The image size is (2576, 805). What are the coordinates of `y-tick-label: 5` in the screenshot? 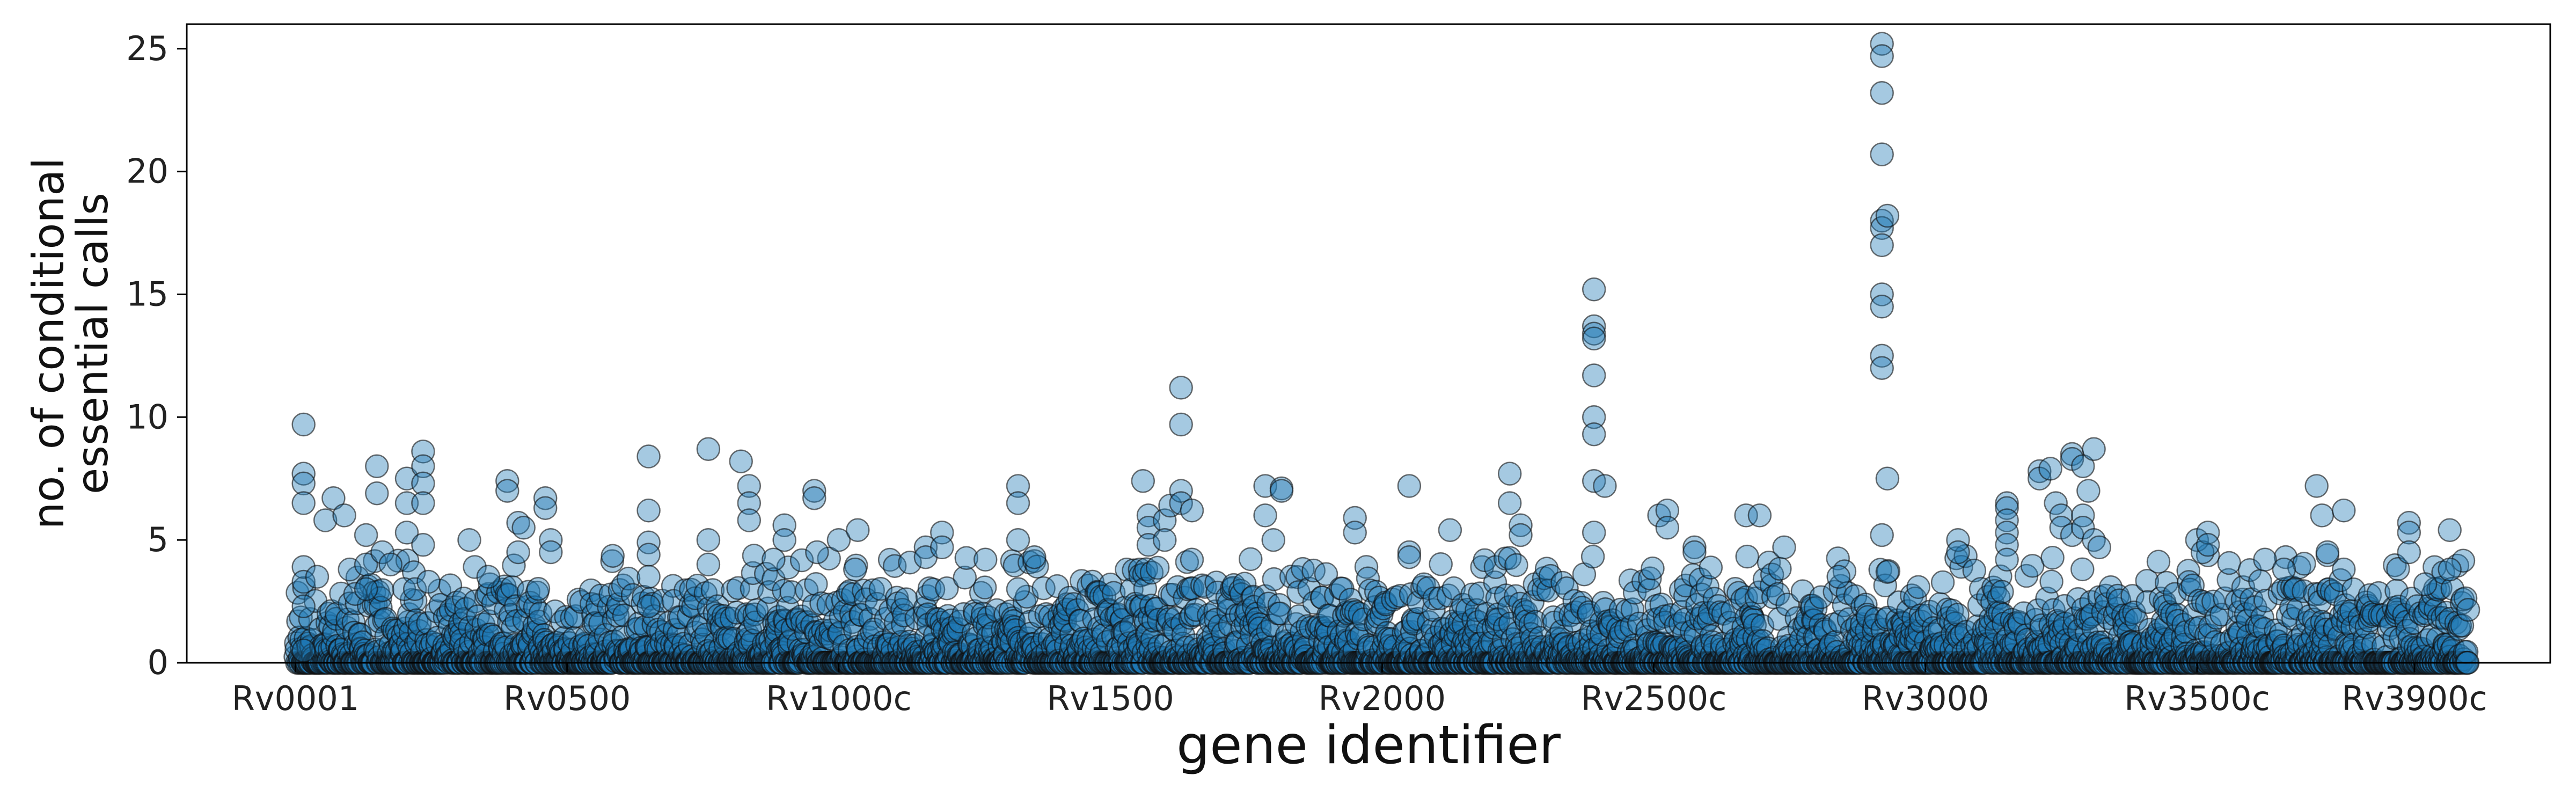 It's located at (158, 539).